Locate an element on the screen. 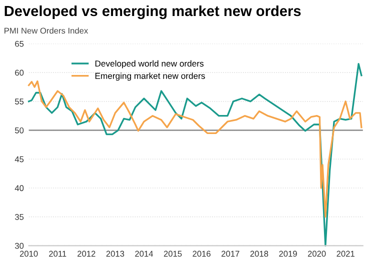 This screenshot has height=273, width=384. x-tick-label: 2021 is located at coordinates (345, 253).